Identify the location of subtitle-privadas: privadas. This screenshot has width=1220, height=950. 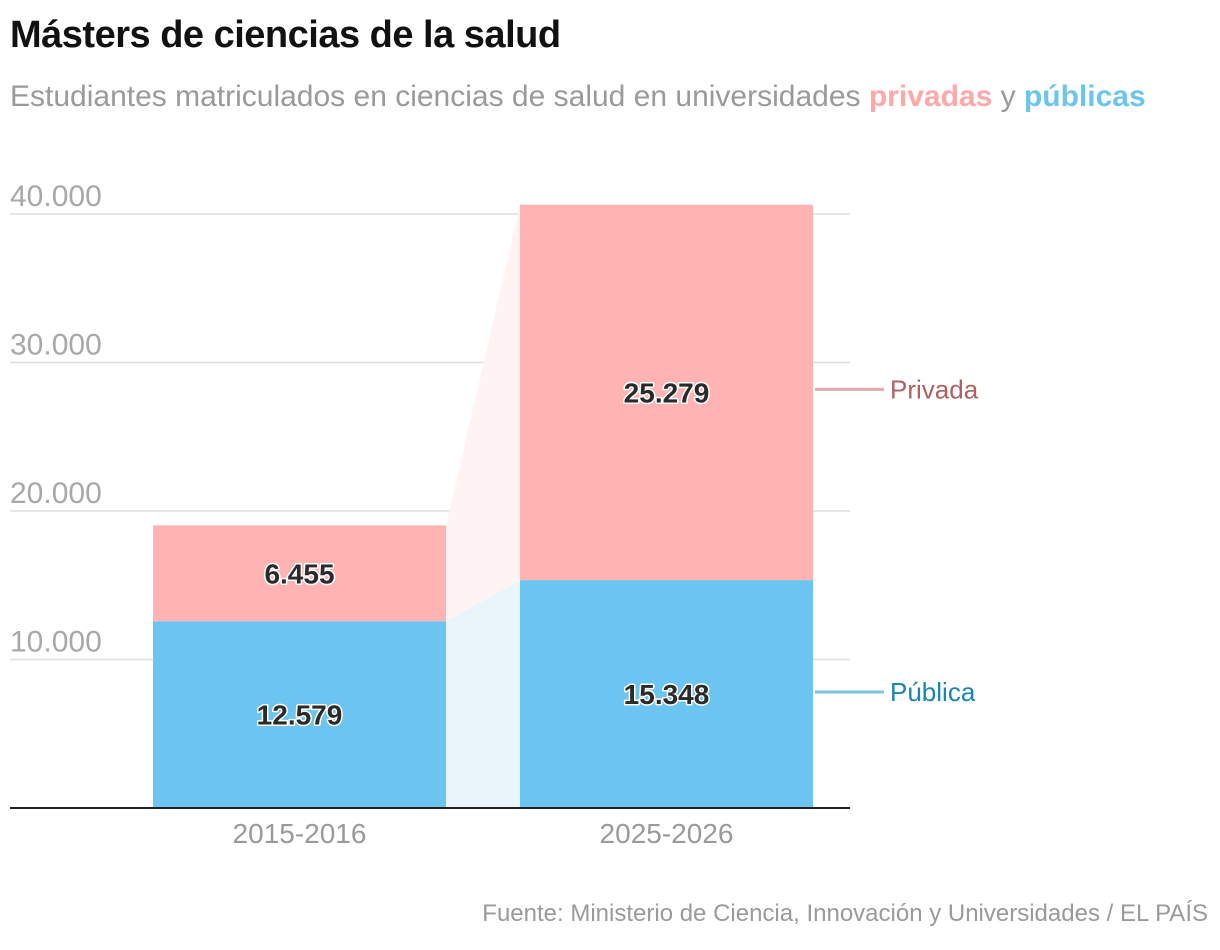
(930, 96).